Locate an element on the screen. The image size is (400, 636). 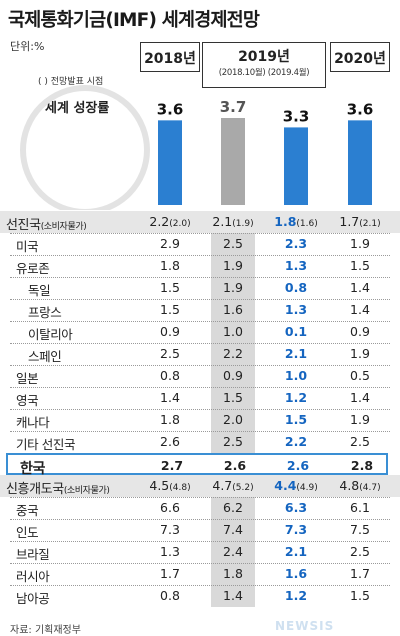
cell-main: 4.4 is located at coordinates (285, 485).